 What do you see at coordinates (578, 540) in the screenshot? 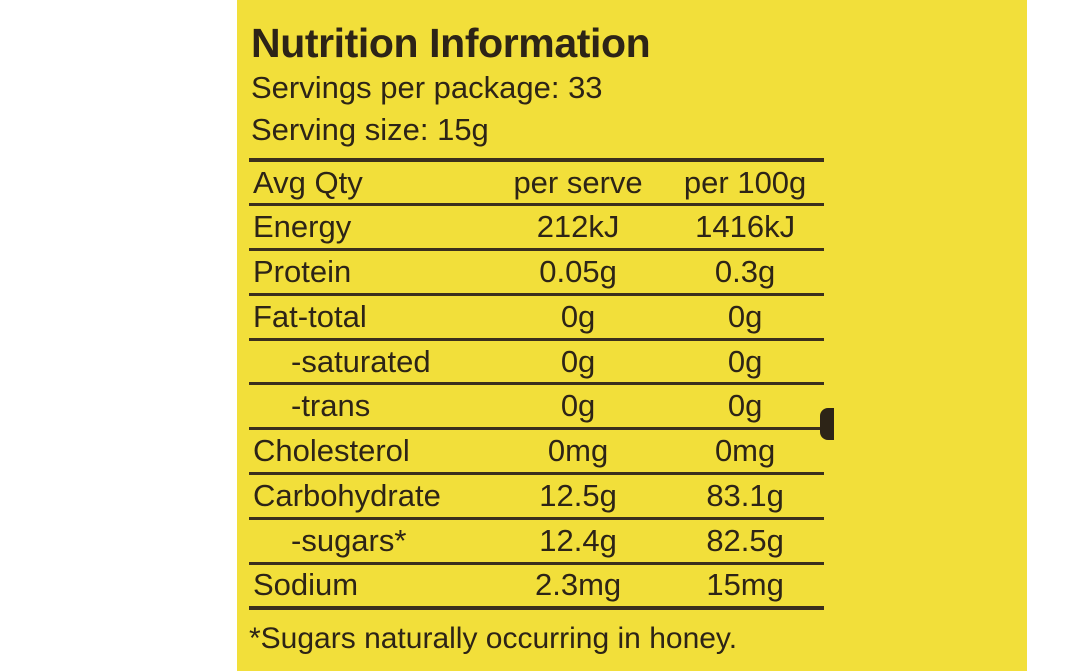
I see `per-serve-value: 12.4g` at bounding box center [578, 540].